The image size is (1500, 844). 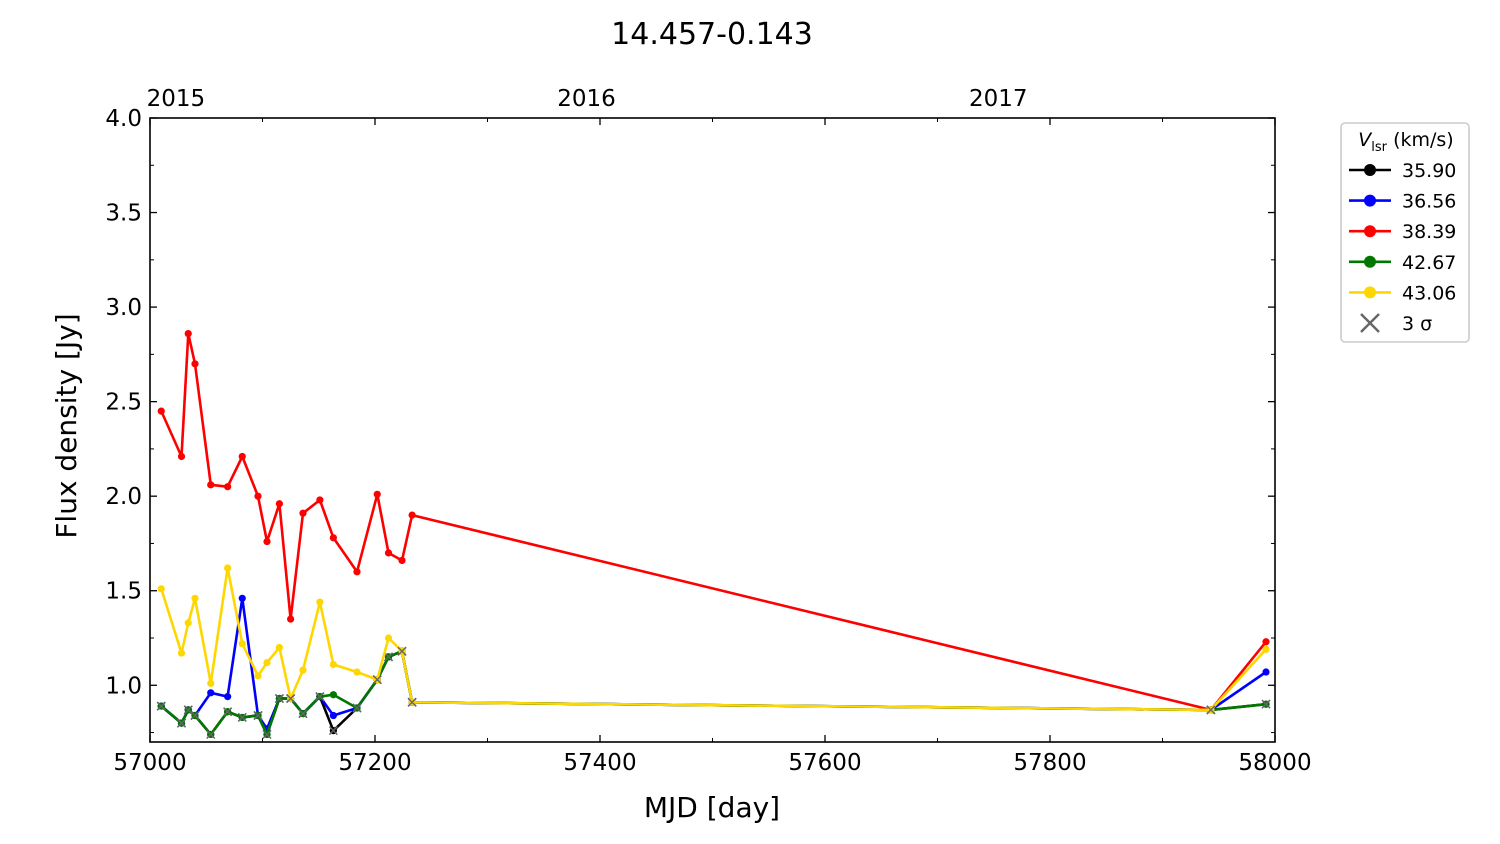 What do you see at coordinates (1429, 171) in the screenshot?
I see `legend-label: 35.90` at bounding box center [1429, 171].